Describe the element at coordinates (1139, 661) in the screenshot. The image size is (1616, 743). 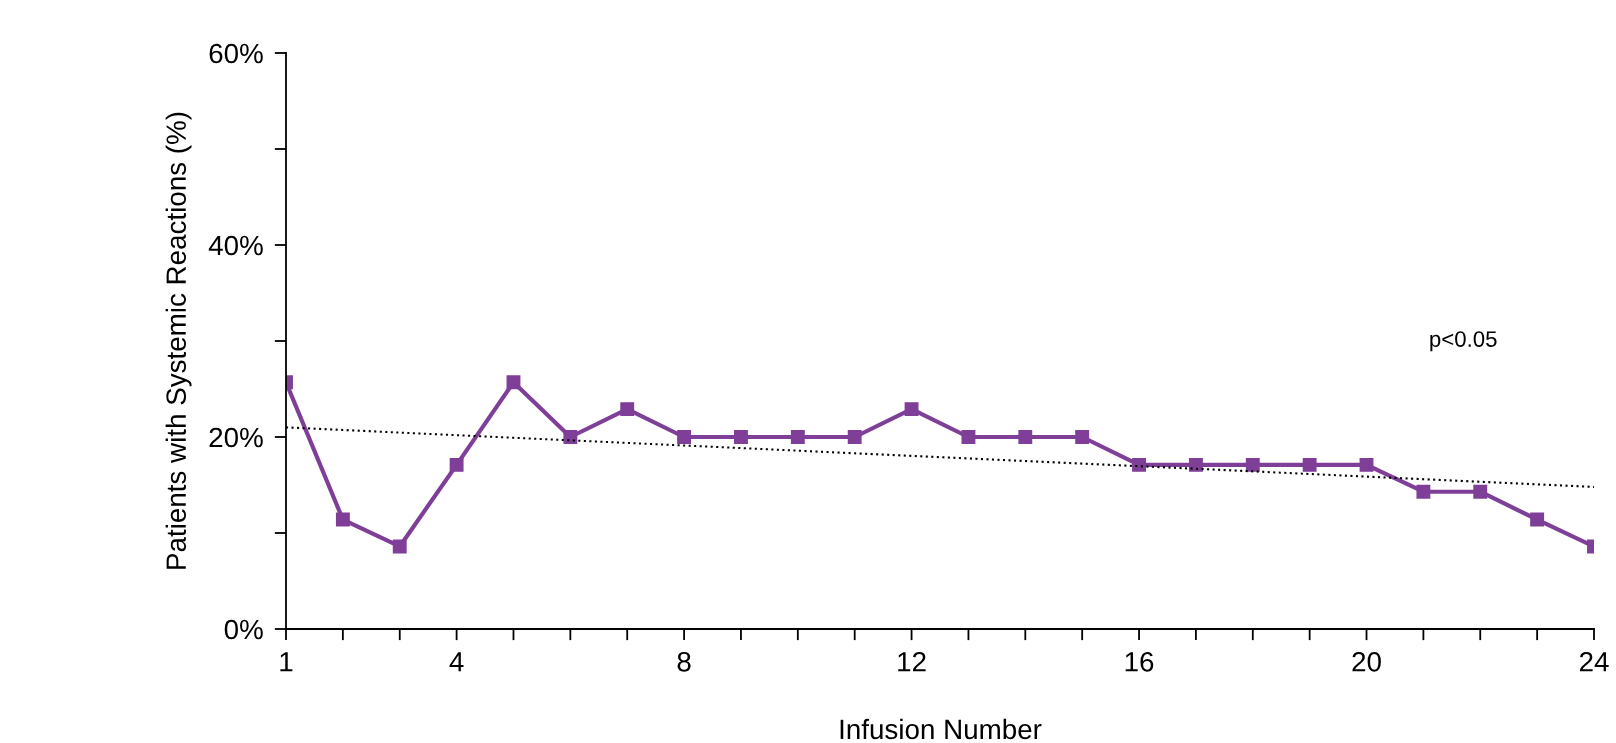
I see `x-tick-label: 16` at that location.